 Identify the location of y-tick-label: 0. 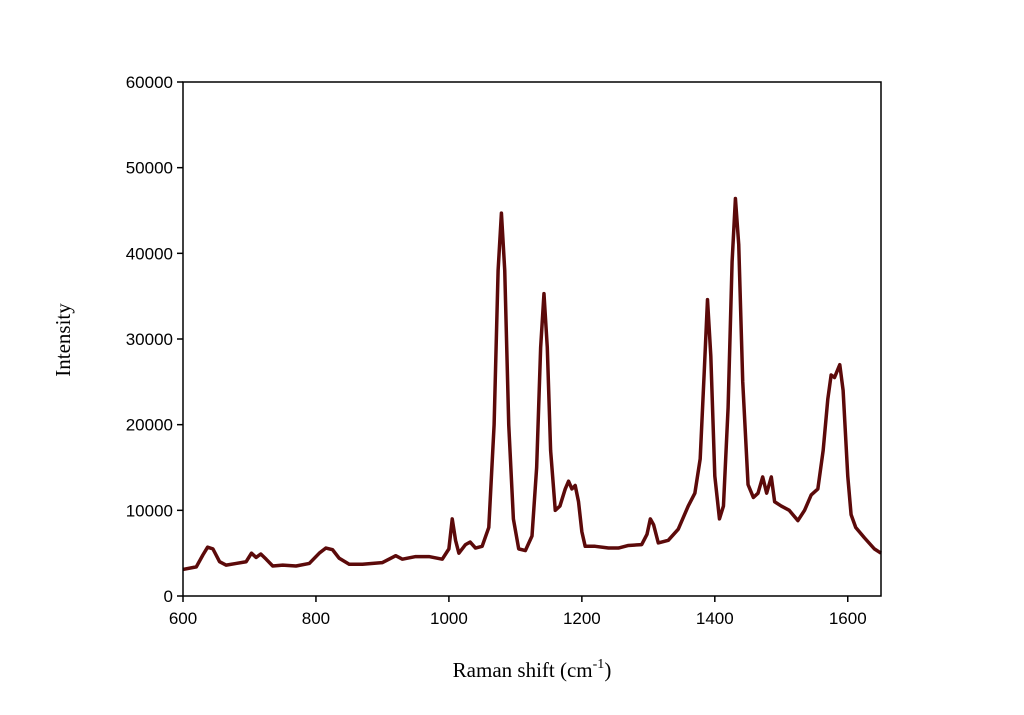
(168, 596).